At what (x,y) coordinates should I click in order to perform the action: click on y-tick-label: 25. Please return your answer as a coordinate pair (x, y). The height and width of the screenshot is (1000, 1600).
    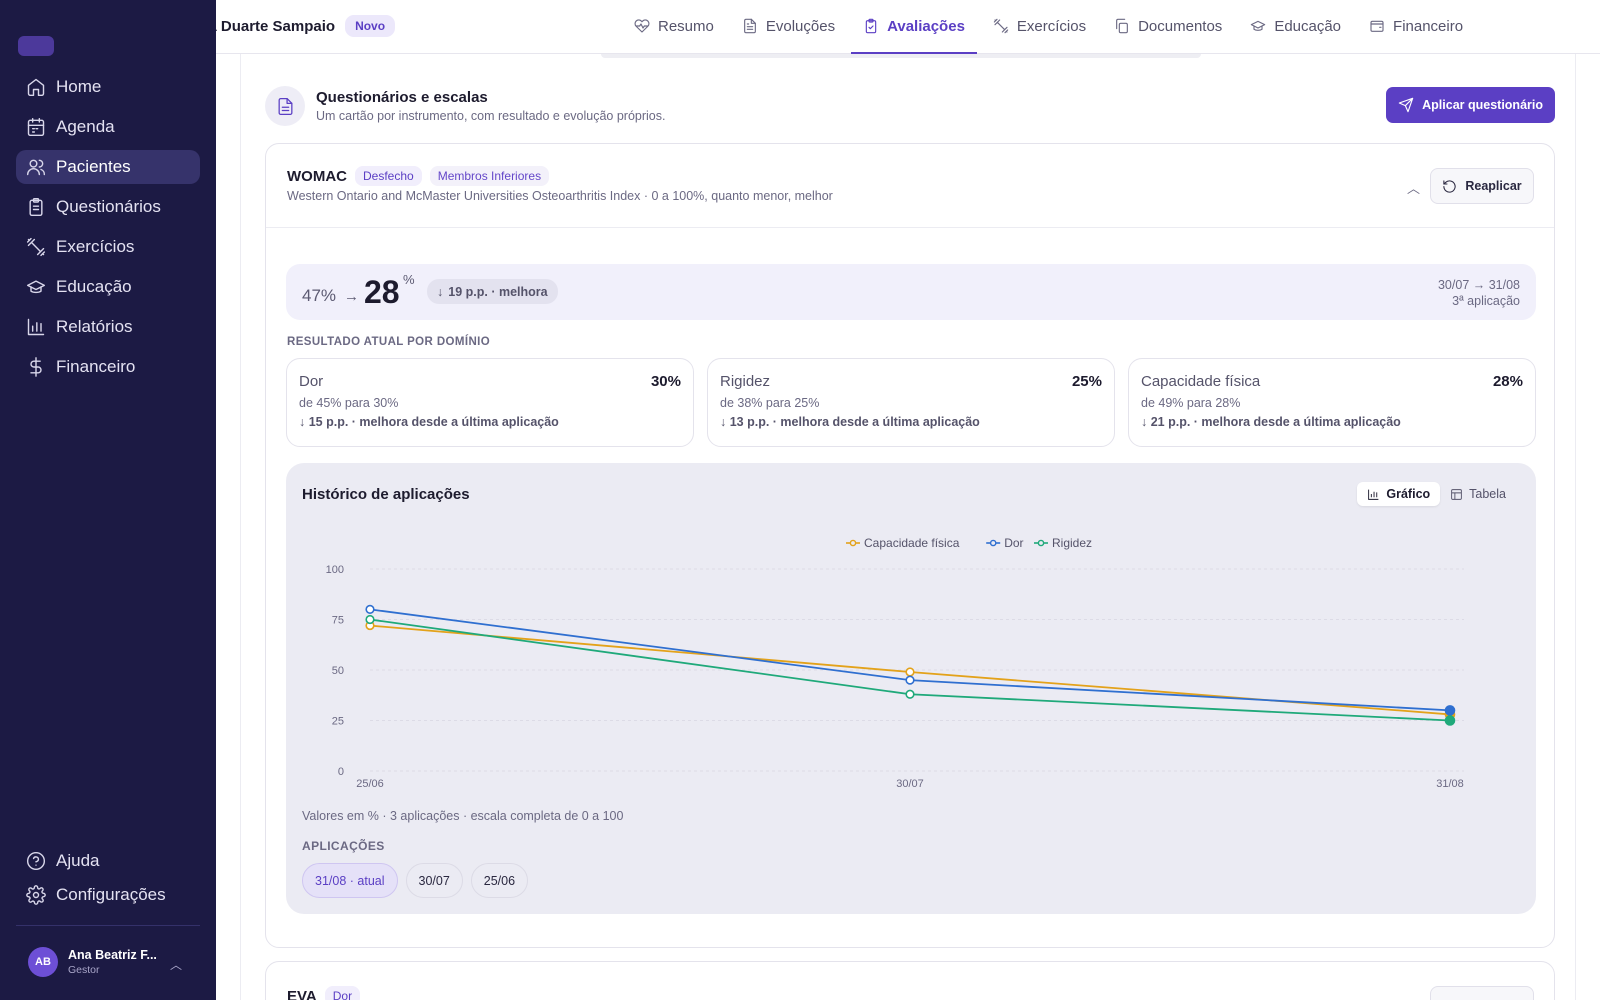
    Looking at the image, I should click on (338, 722).